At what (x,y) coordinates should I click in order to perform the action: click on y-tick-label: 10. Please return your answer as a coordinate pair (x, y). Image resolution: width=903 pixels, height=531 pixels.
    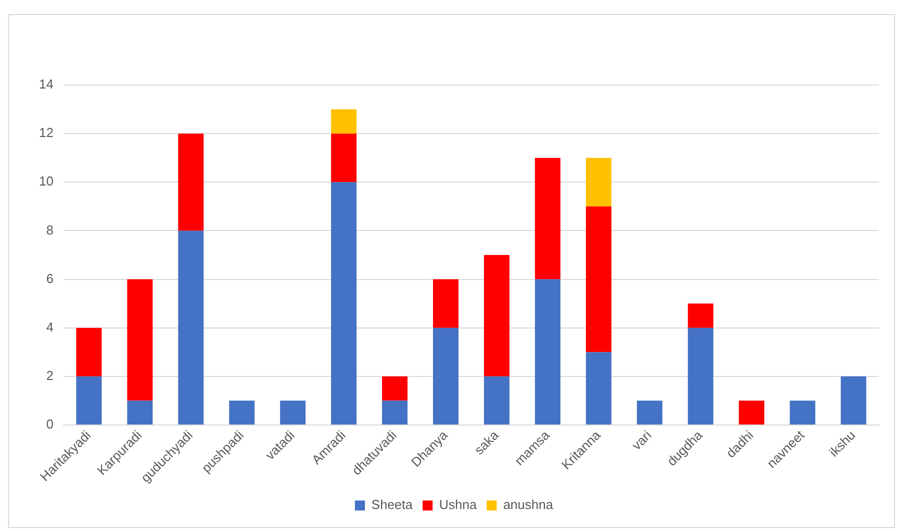
    Looking at the image, I should click on (46, 181).